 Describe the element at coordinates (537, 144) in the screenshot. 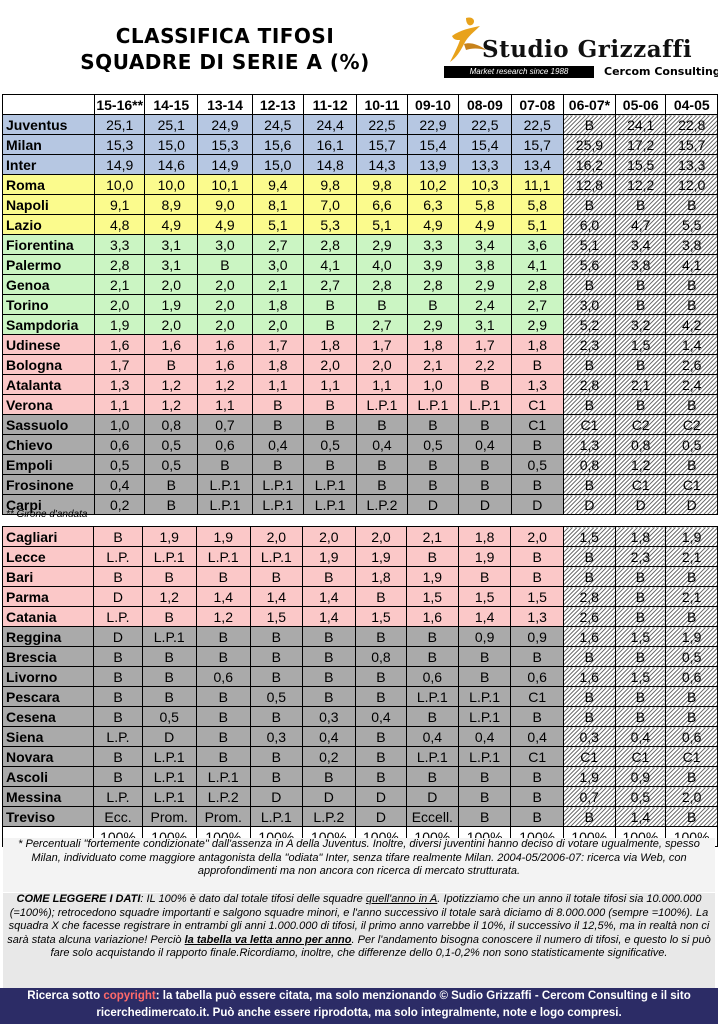

I see `table-cell: 15,7` at that location.